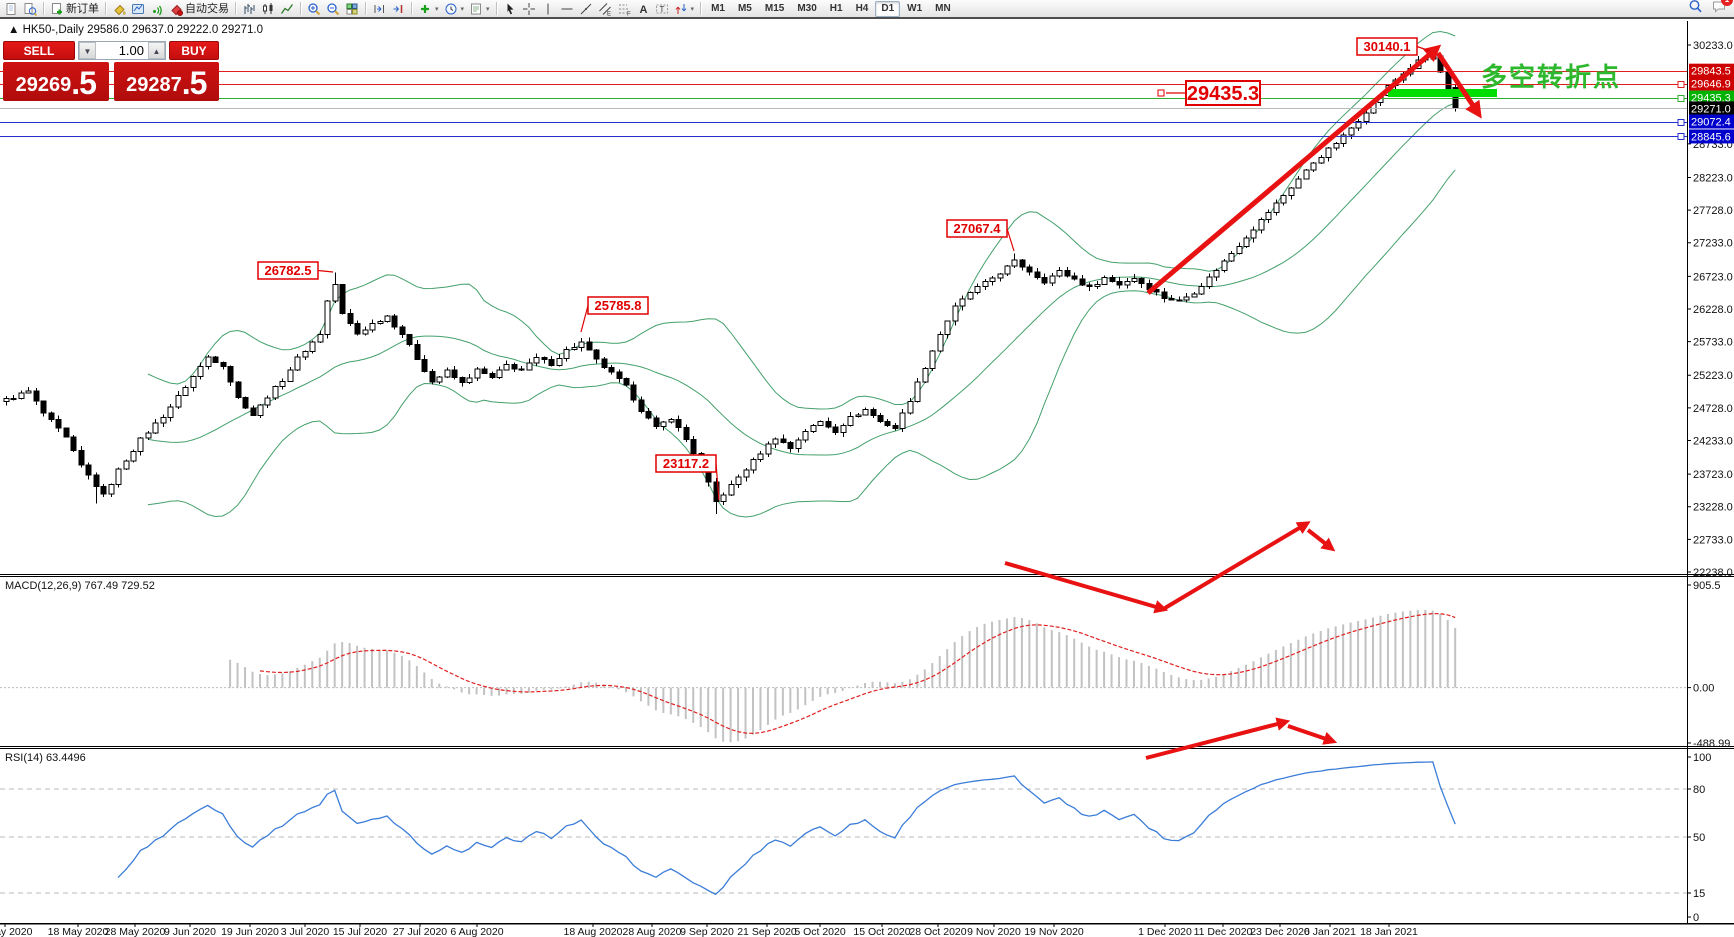 This screenshot has width=1734, height=937. Describe the element at coordinates (1054, 931) in the screenshot. I see `date-label: 19 Nov 2020` at that location.